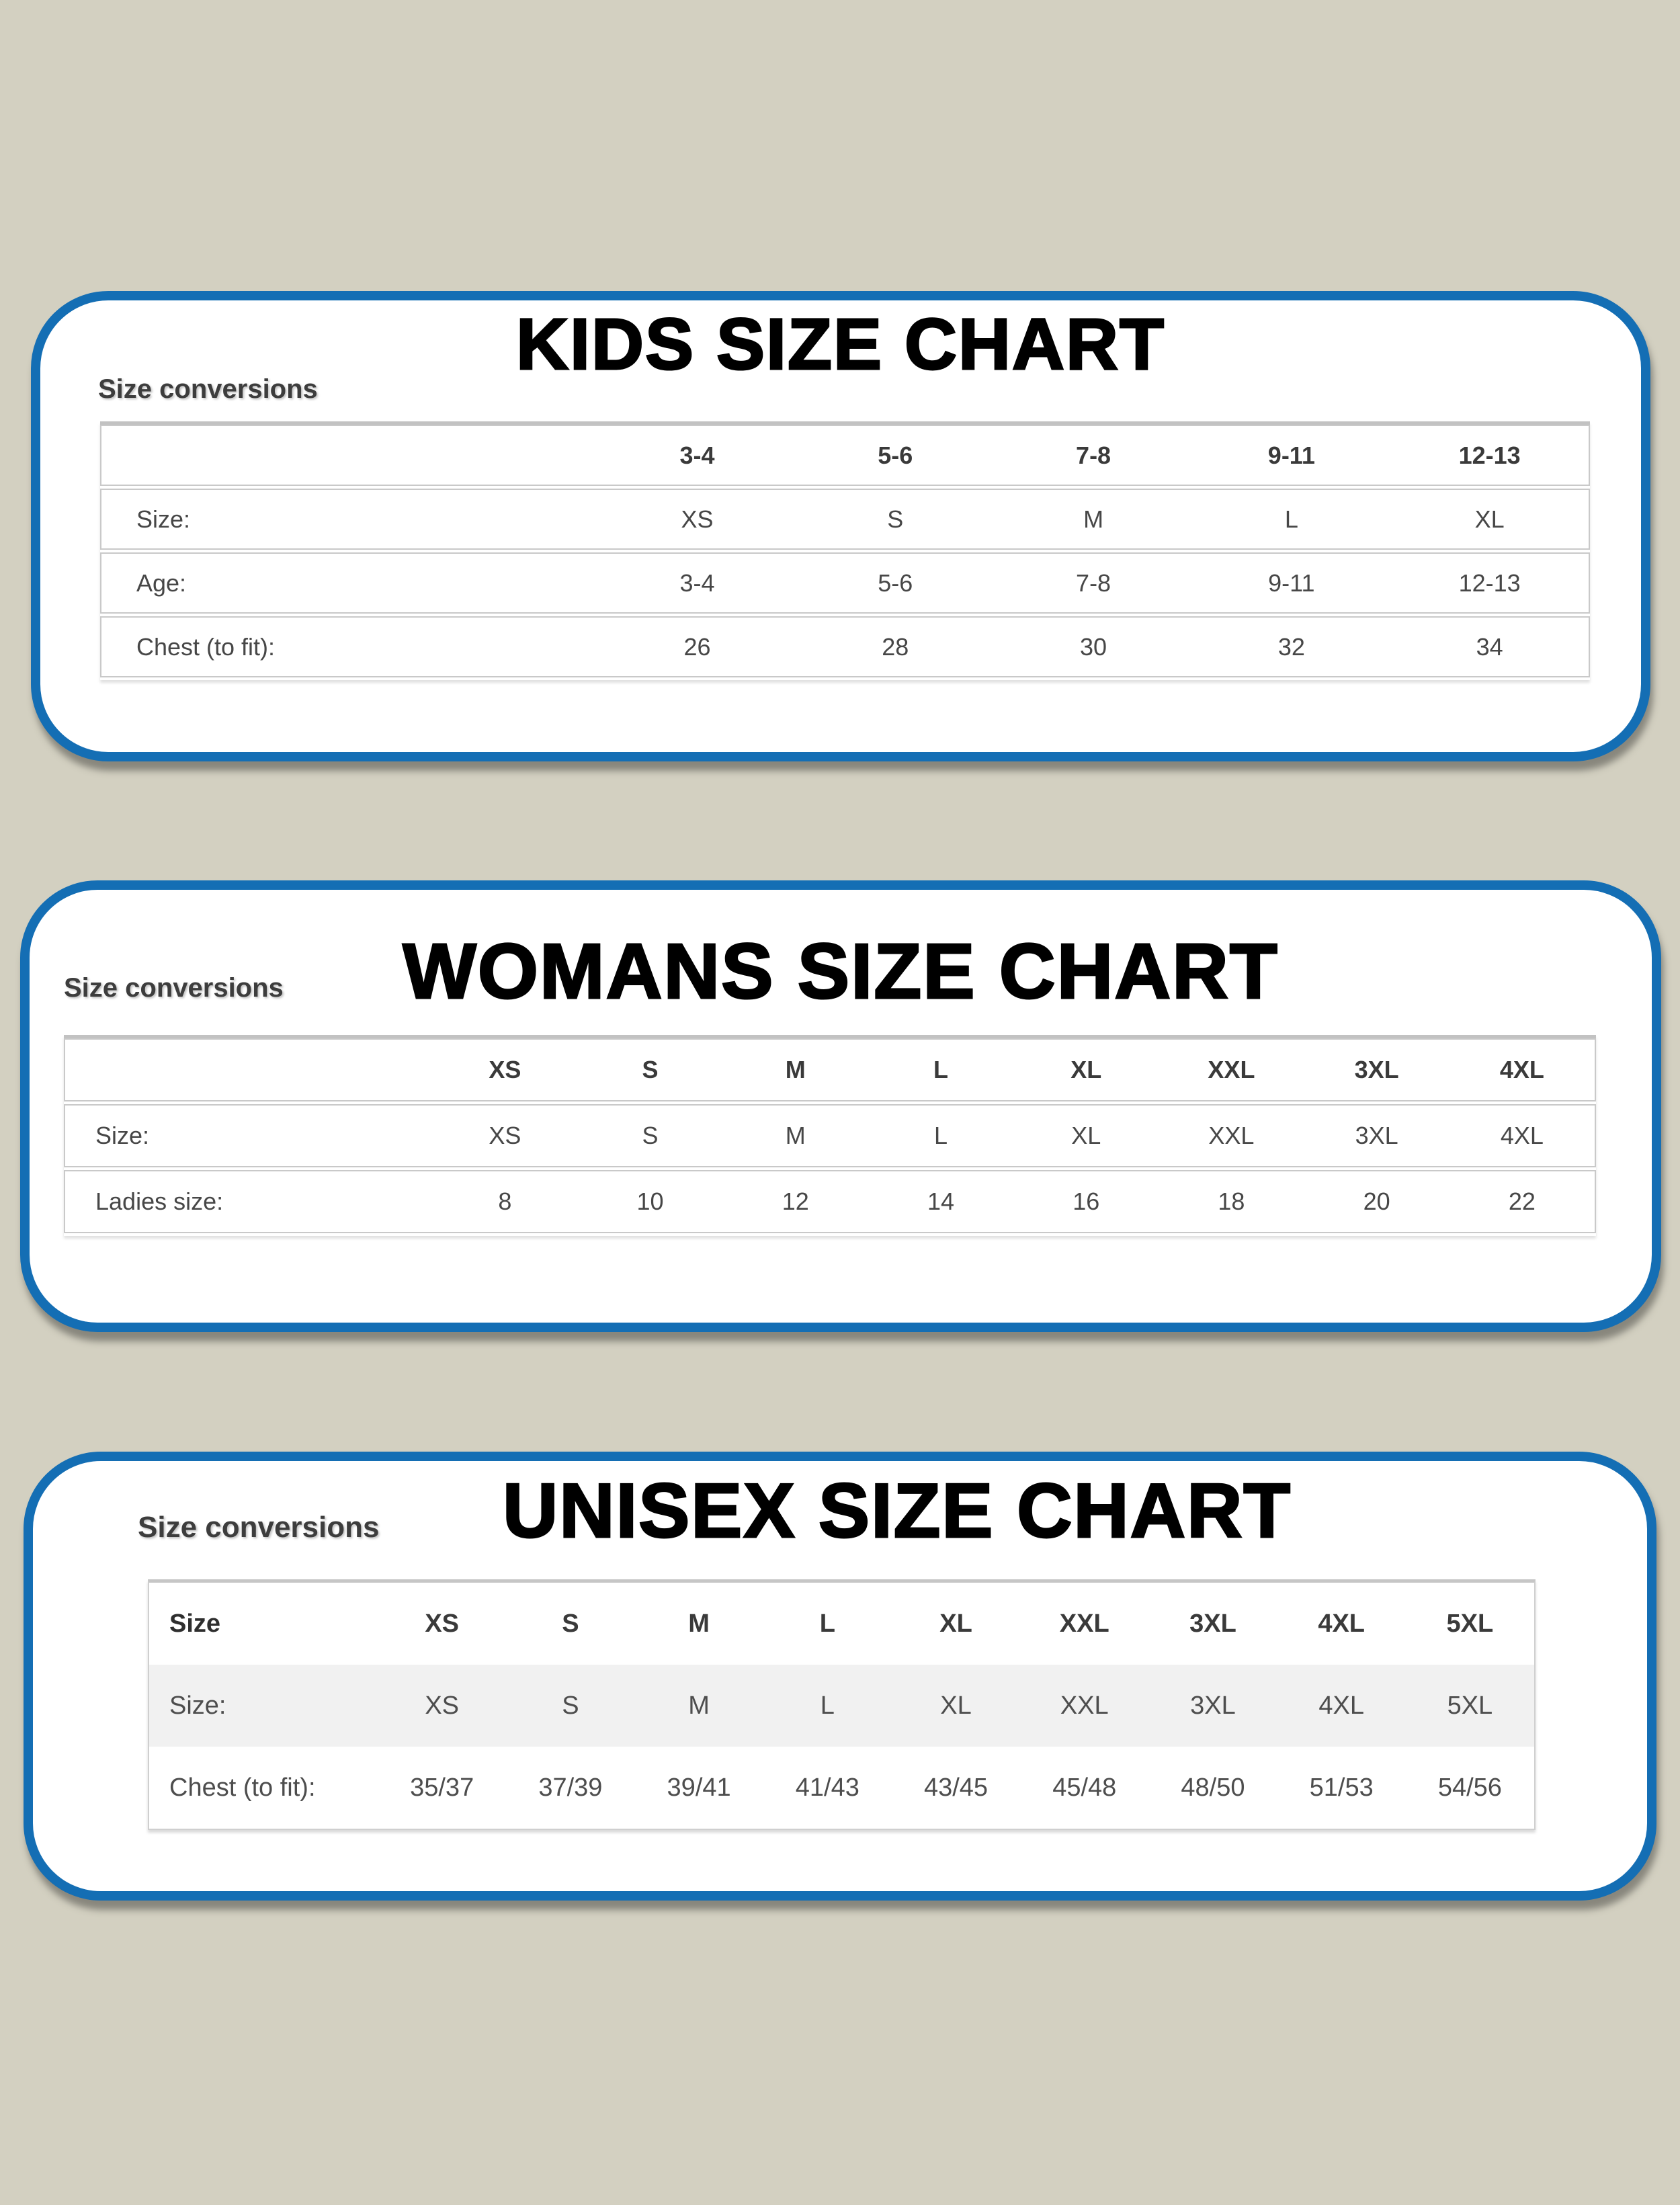  I want to click on table-value-cell: 39/41, so click(699, 1787).